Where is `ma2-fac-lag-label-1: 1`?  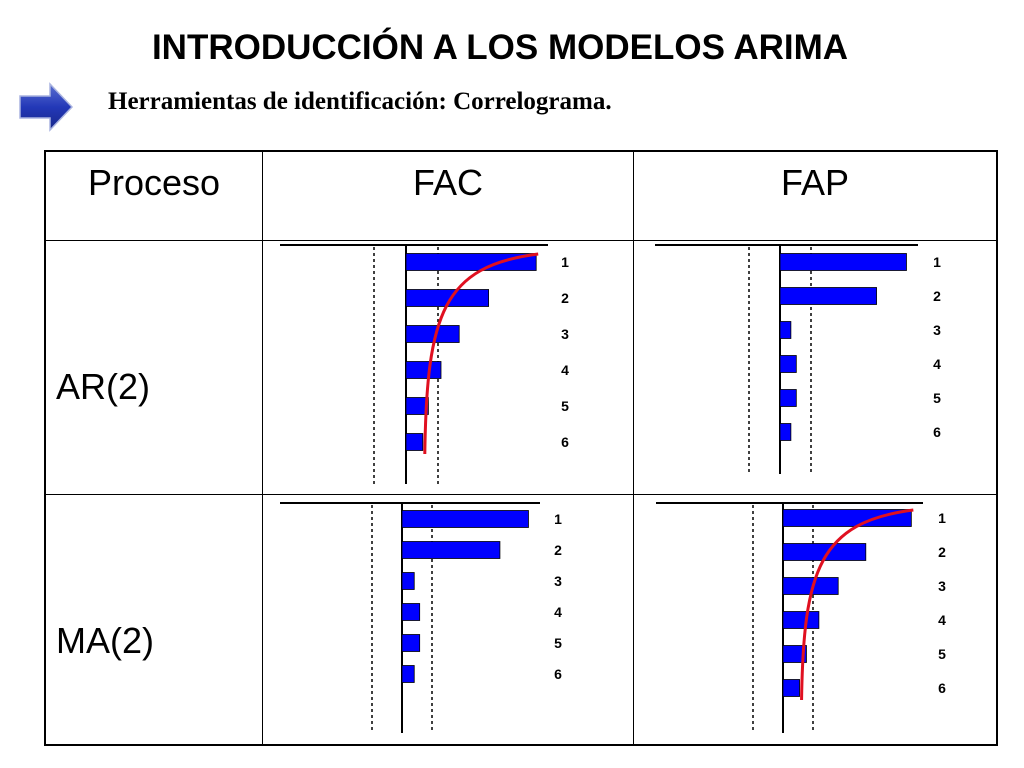
ma2-fac-lag-label-1: 1 is located at coordinates (558, 519).